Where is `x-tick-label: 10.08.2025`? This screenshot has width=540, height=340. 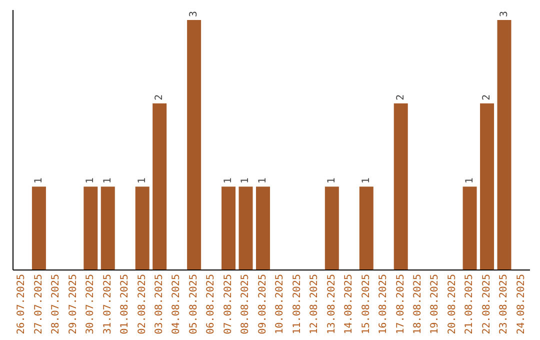 x-tick-label: 10.08.2025 is located at coordinates (280, 304).